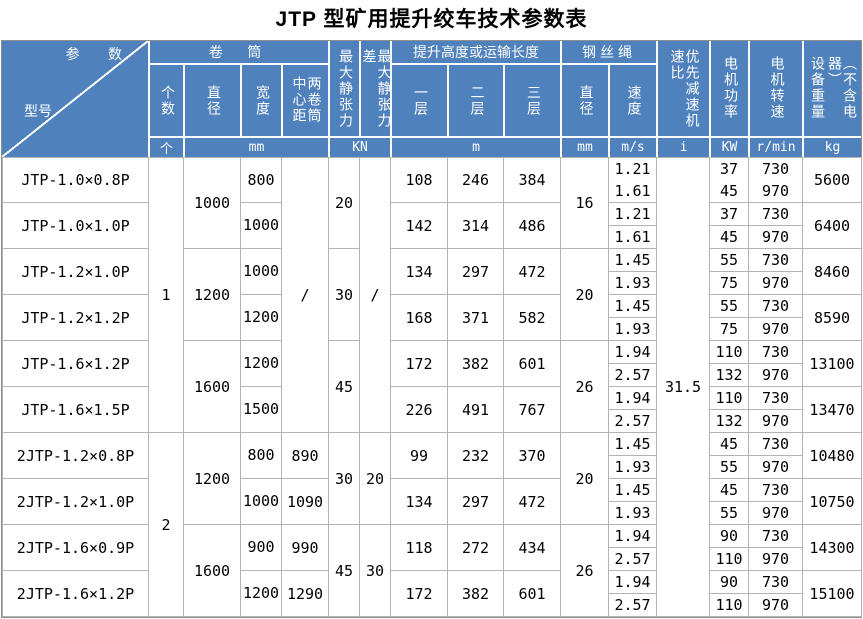  I want to click on cell-layer1: 226, so click(419, 409).